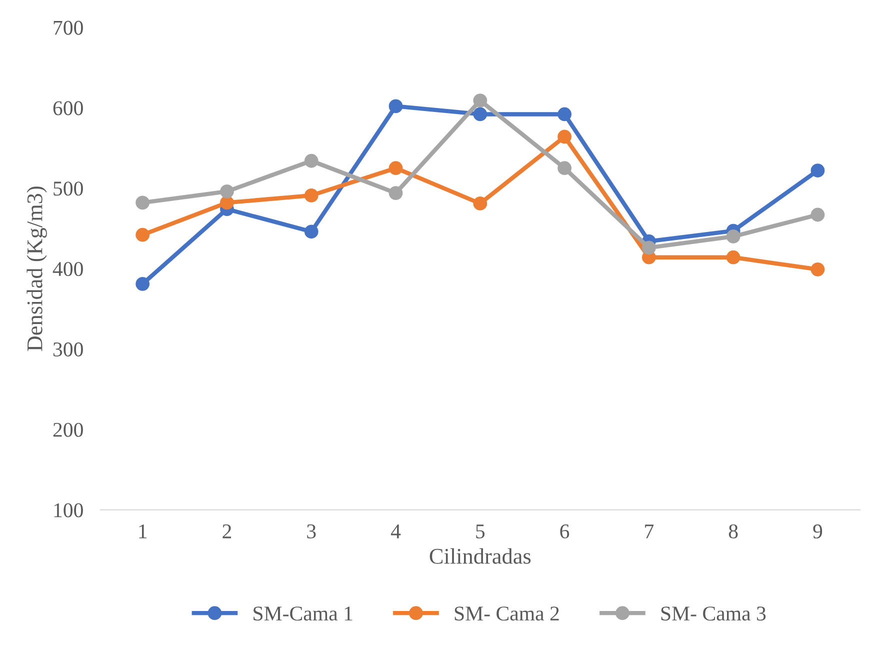 The image size is (873, 652). Describe the element at coordinates (311, 531) in the screenshot. I see `x-tick-label: 3` at that location.